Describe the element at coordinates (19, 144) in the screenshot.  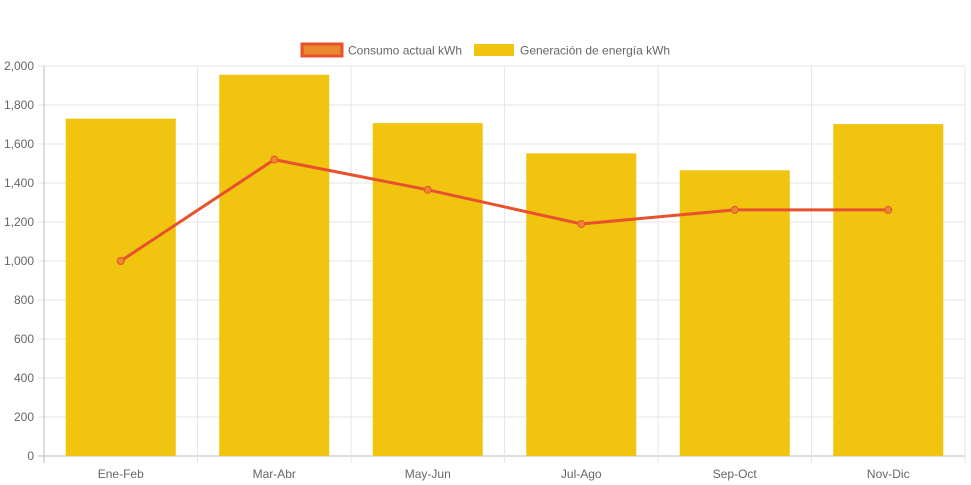
I see `y-tick-label: 1,600` at that location.